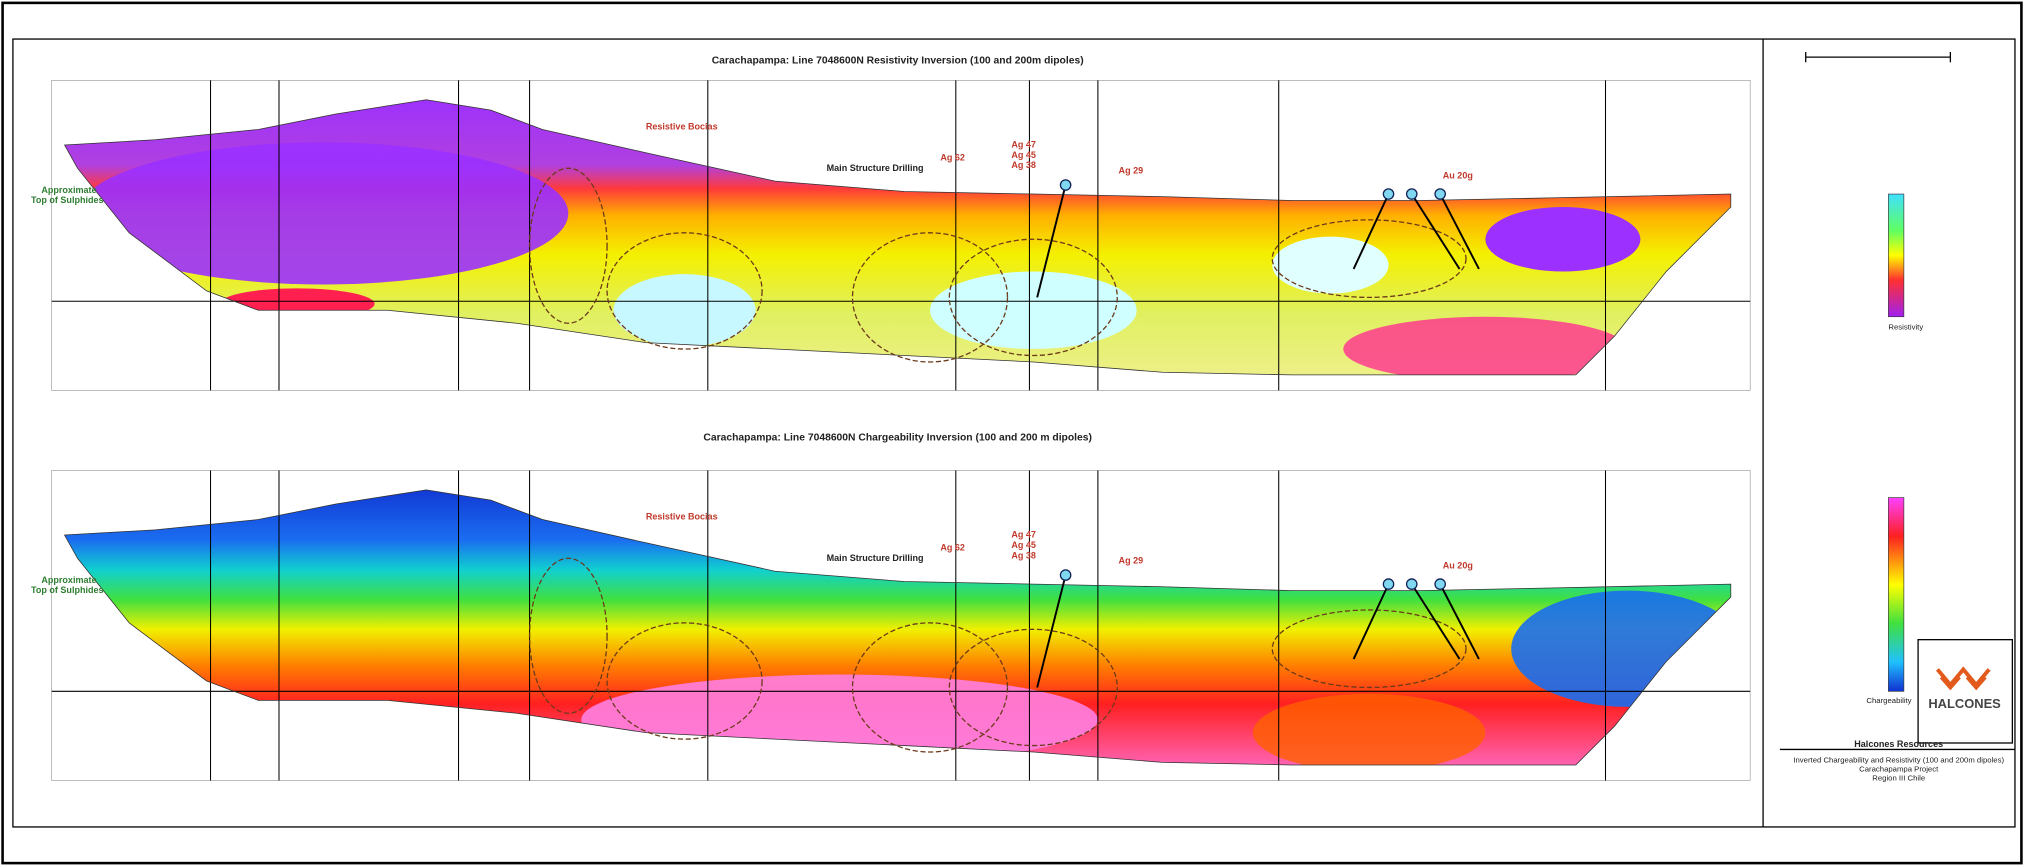  What do you see at coordinates (1963, 678) in the screenshot?
I see `logo-mark` at bounding box center [1963, 678].